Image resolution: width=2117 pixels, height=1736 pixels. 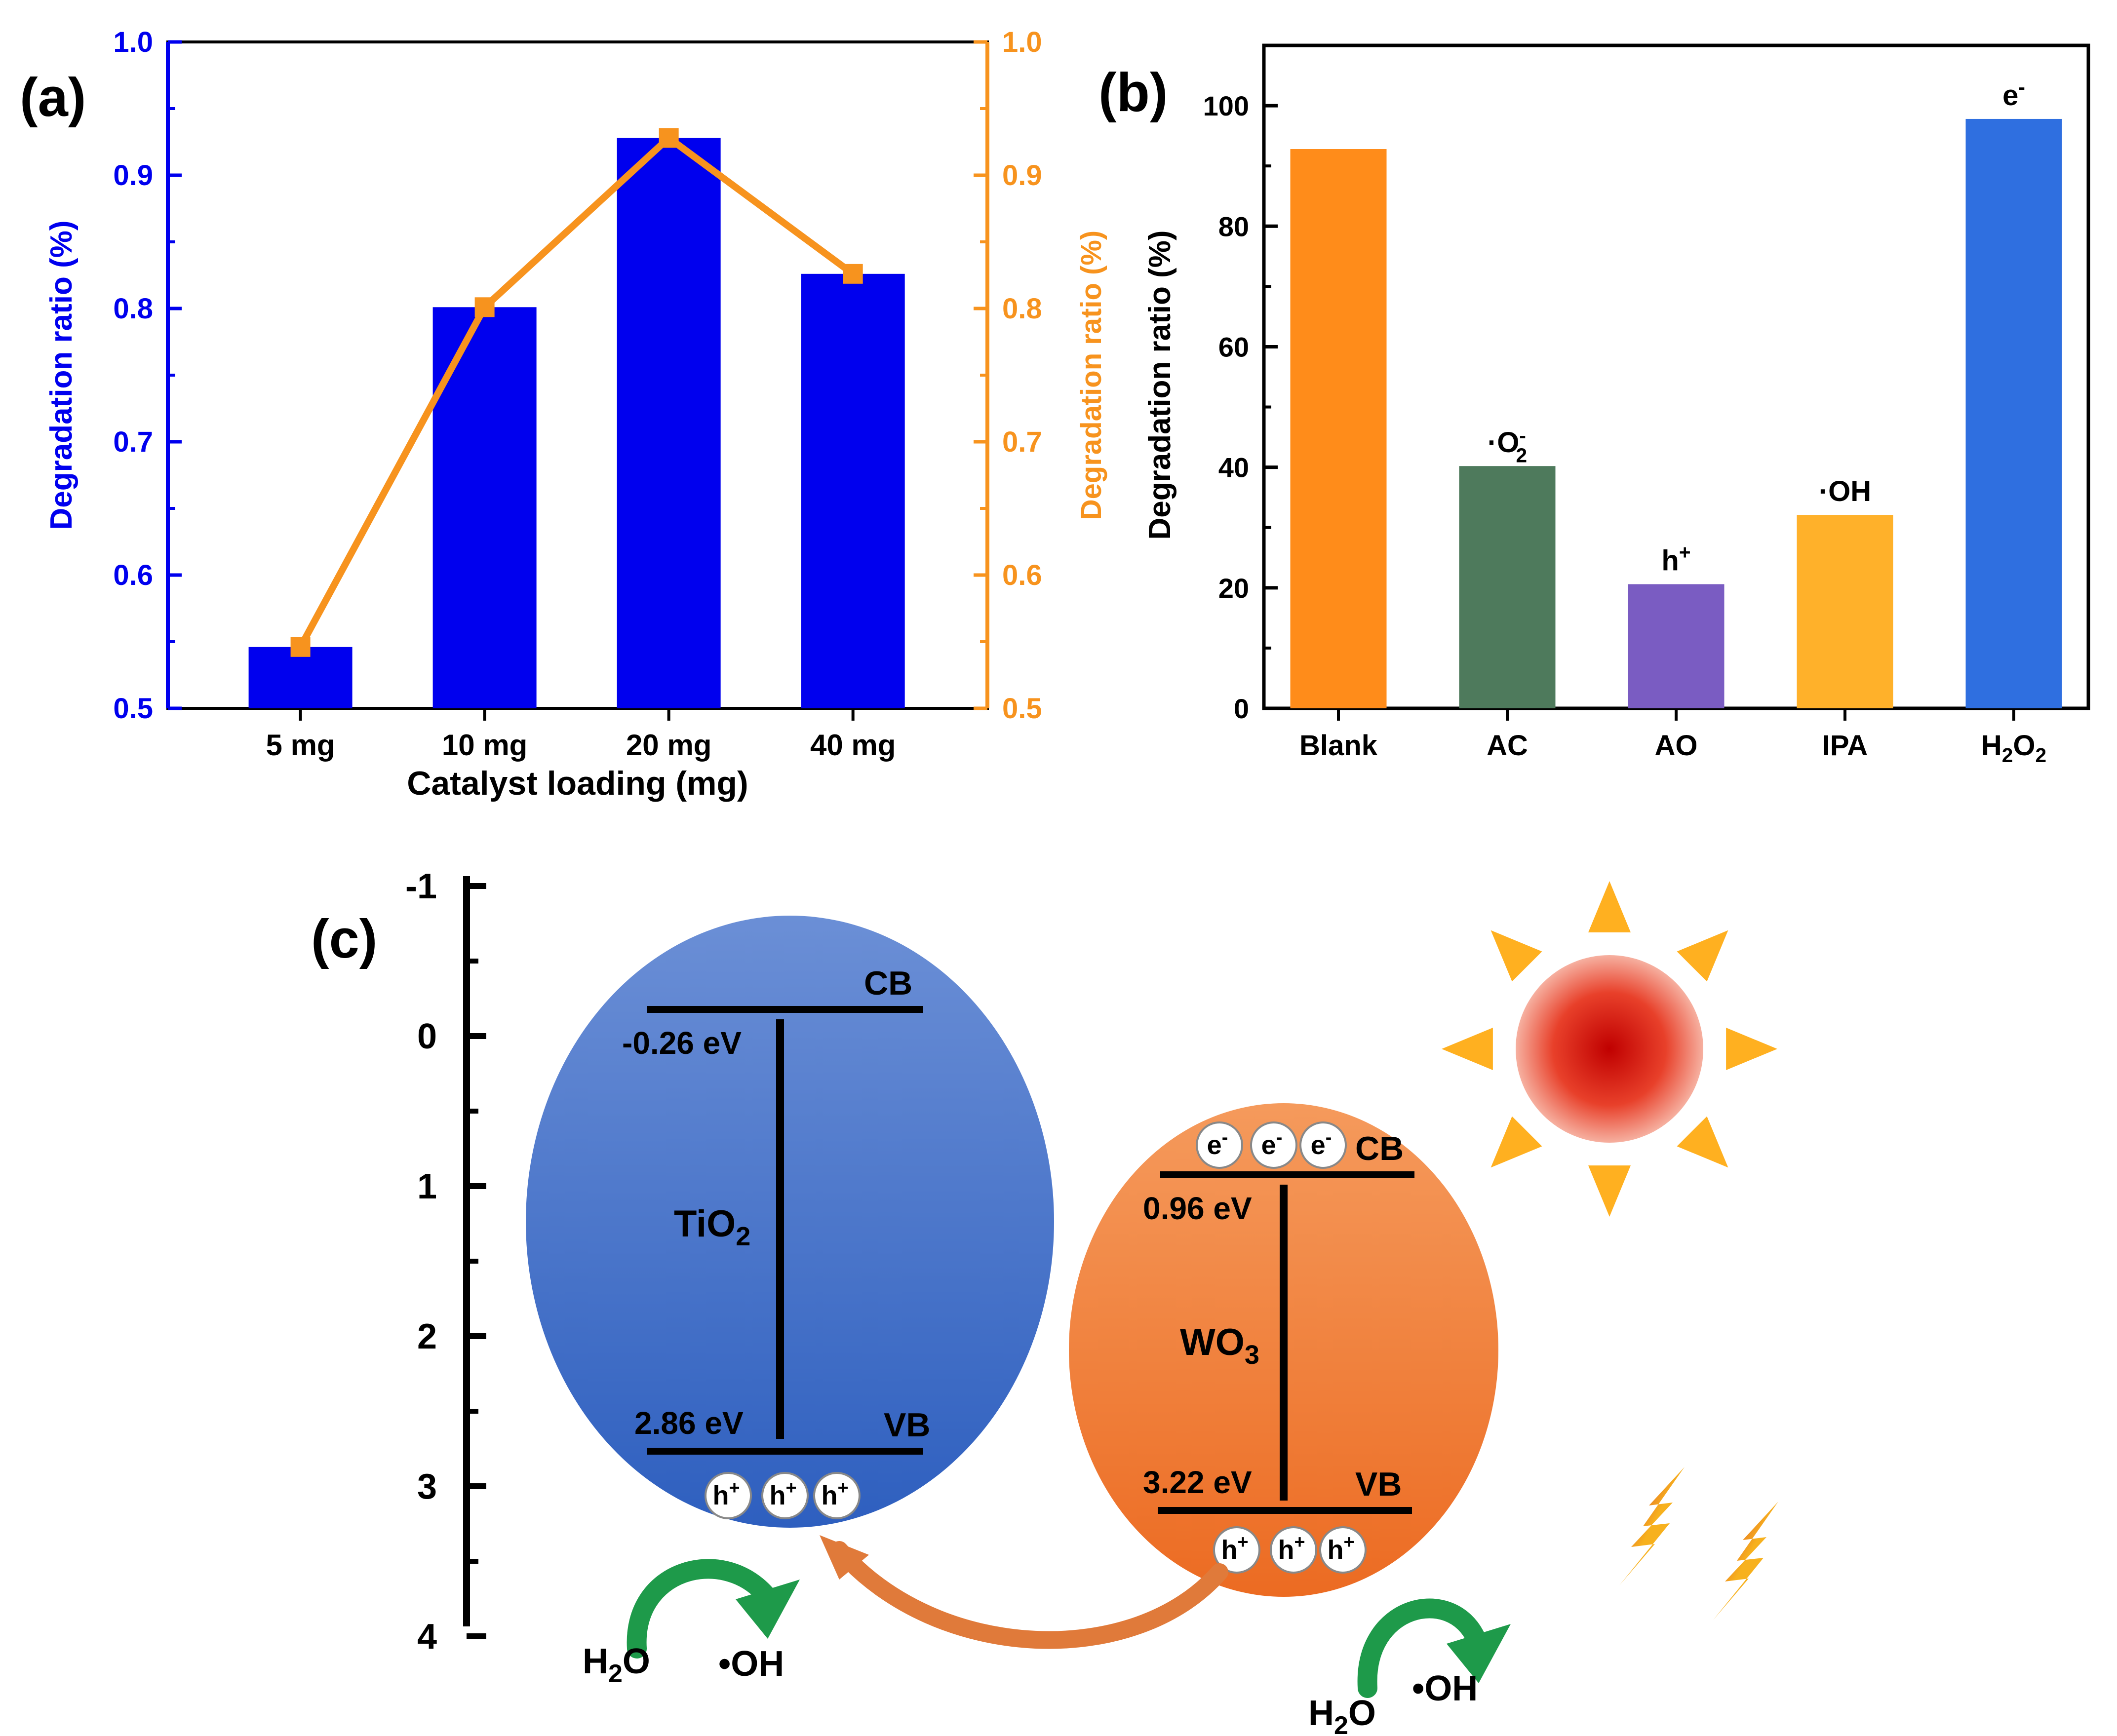 I want to click on tio2-holes: h+ h+ h+, so click(x=783, y=1496).